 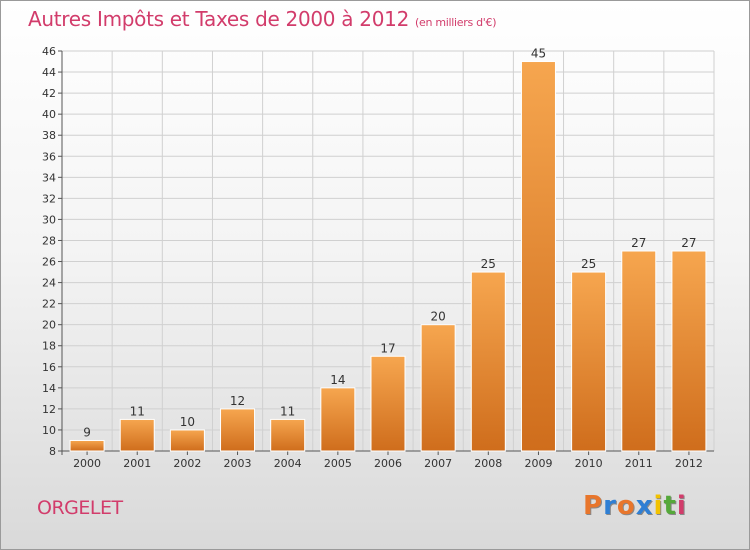 What do you see at coordinates (337, 380) in the screenshot?
I see `bar-value-label: 14` at bounding box center [337, 380].